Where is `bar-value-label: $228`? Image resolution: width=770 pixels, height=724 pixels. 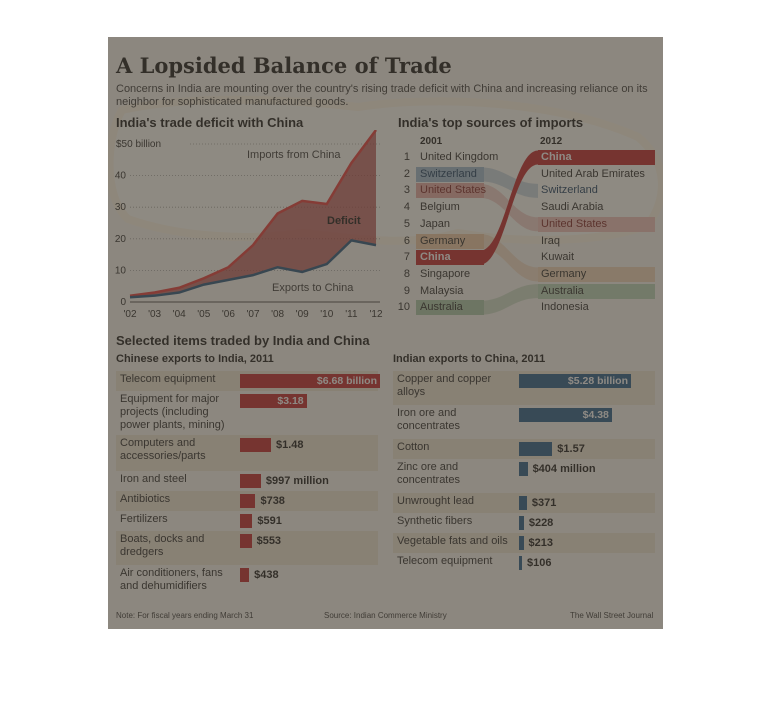
bar-value-label: $228 is located at coordinates (541, 523).